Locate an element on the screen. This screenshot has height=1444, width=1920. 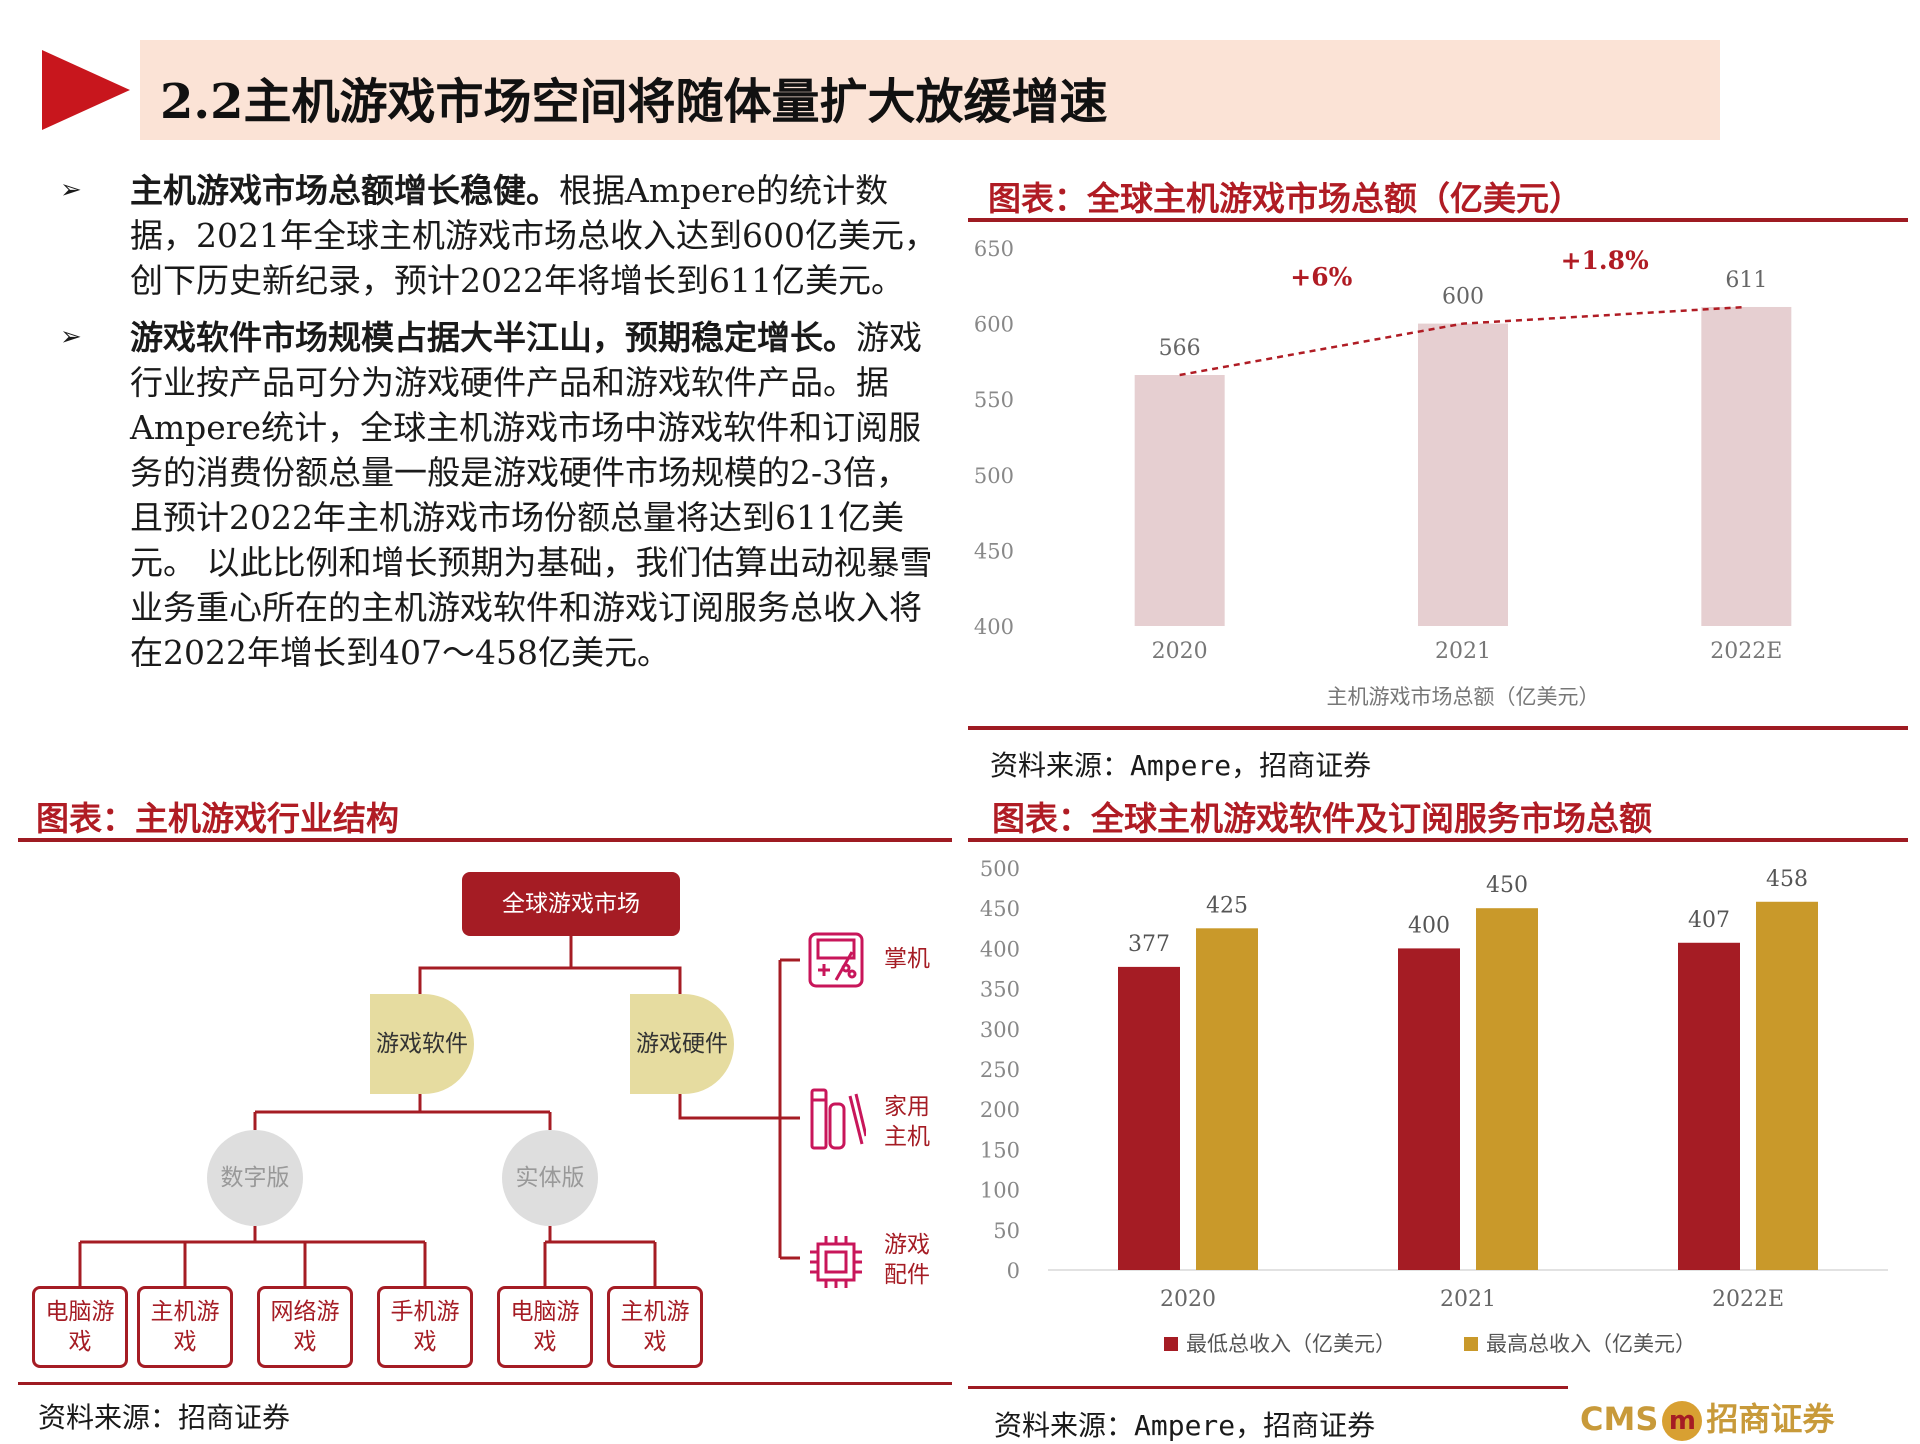
org-source: 资料来源：招商证券 is located at coordinates (164, 1417).